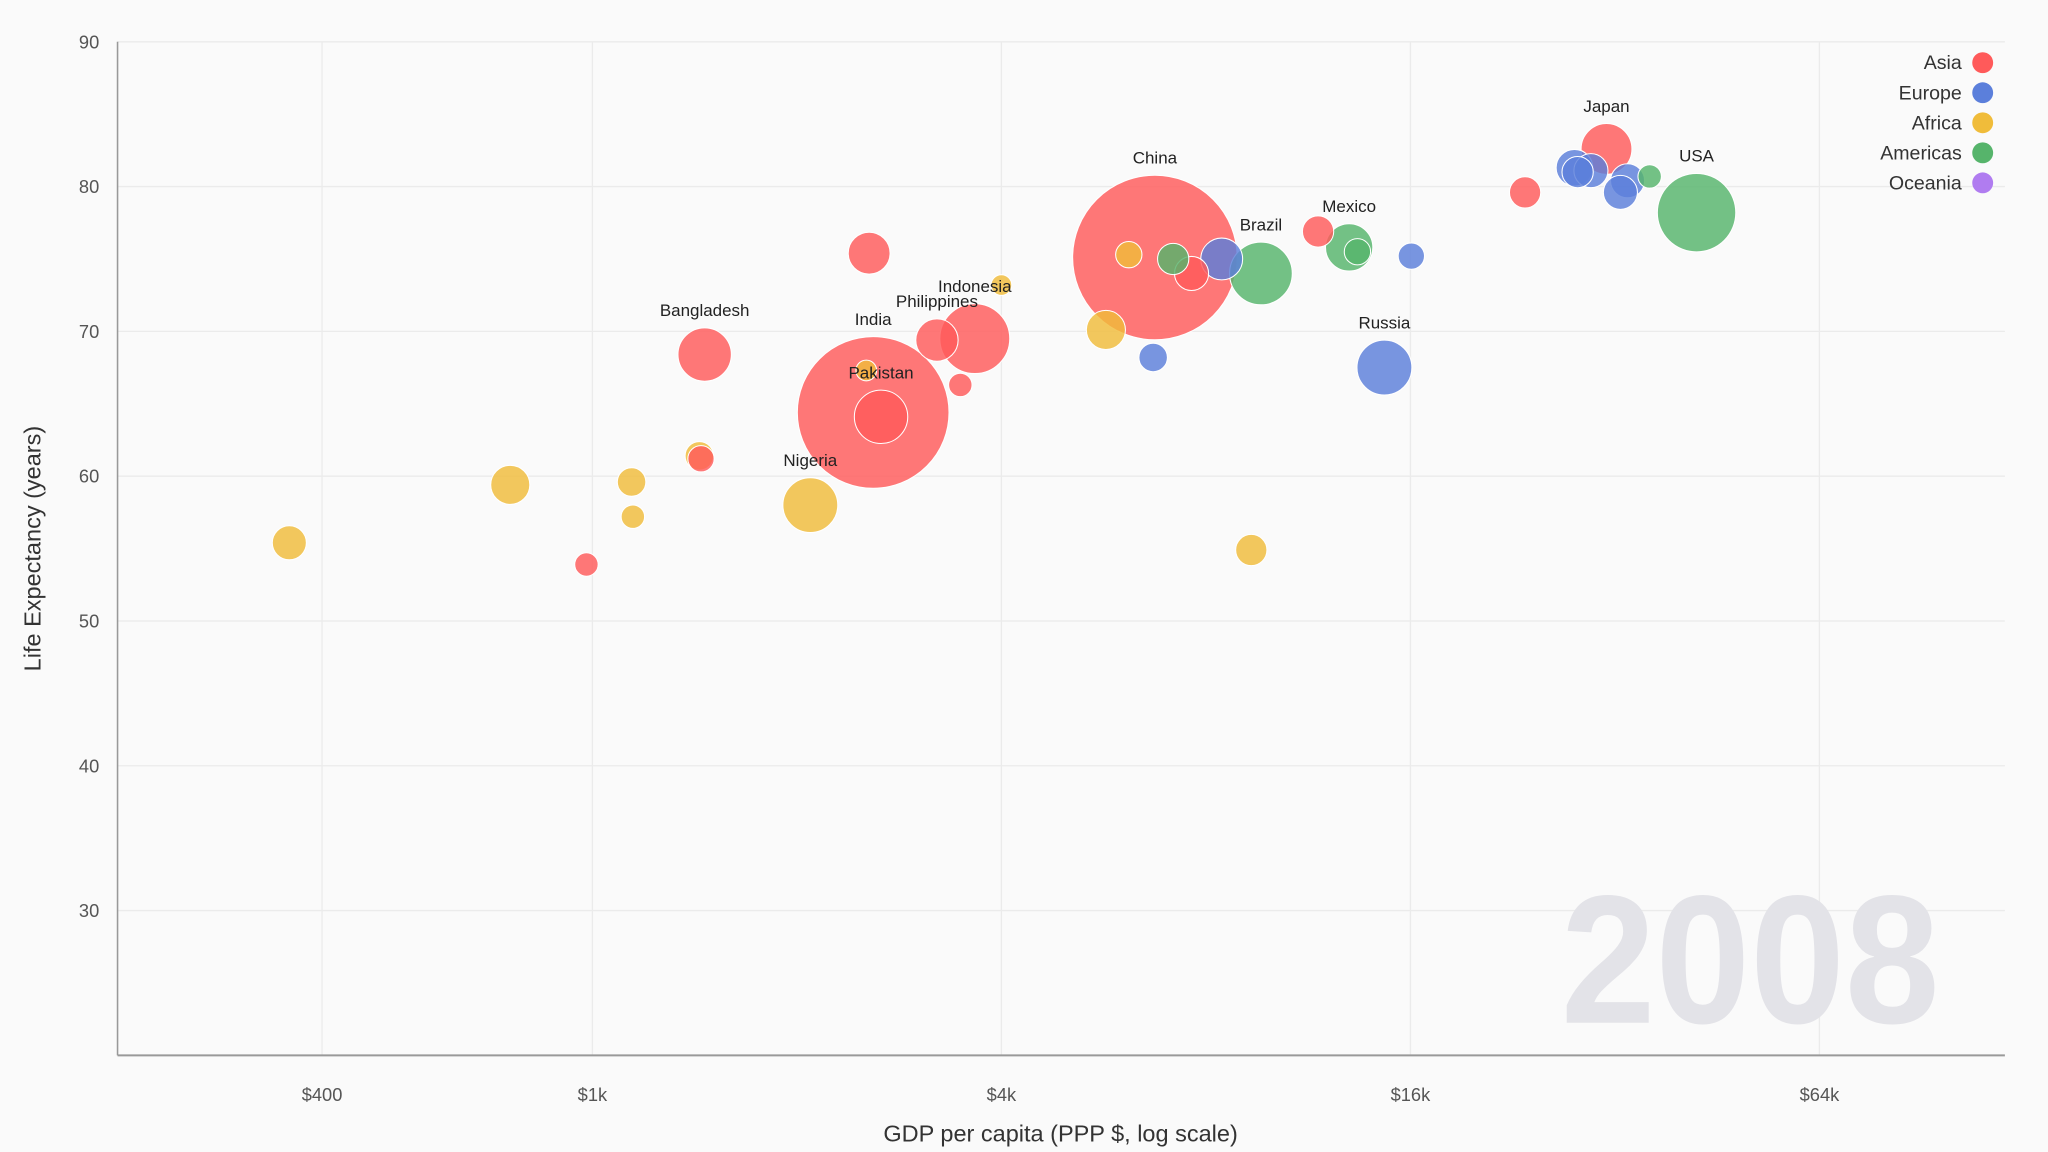 The image size is (2048, 1152). I want to click on bubble-label: Brazil, so click(1261, 224).